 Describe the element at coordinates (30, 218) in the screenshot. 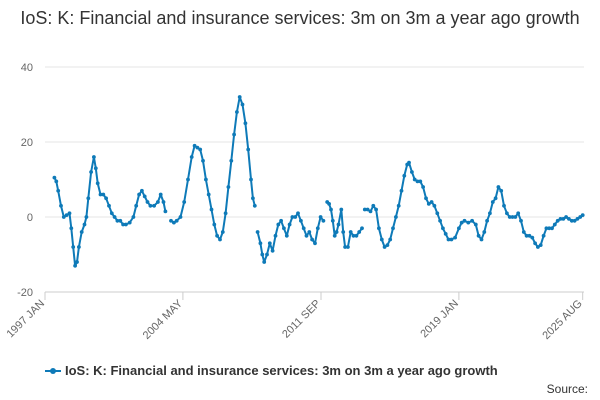

I see `y-tick-label: 0` at that location.